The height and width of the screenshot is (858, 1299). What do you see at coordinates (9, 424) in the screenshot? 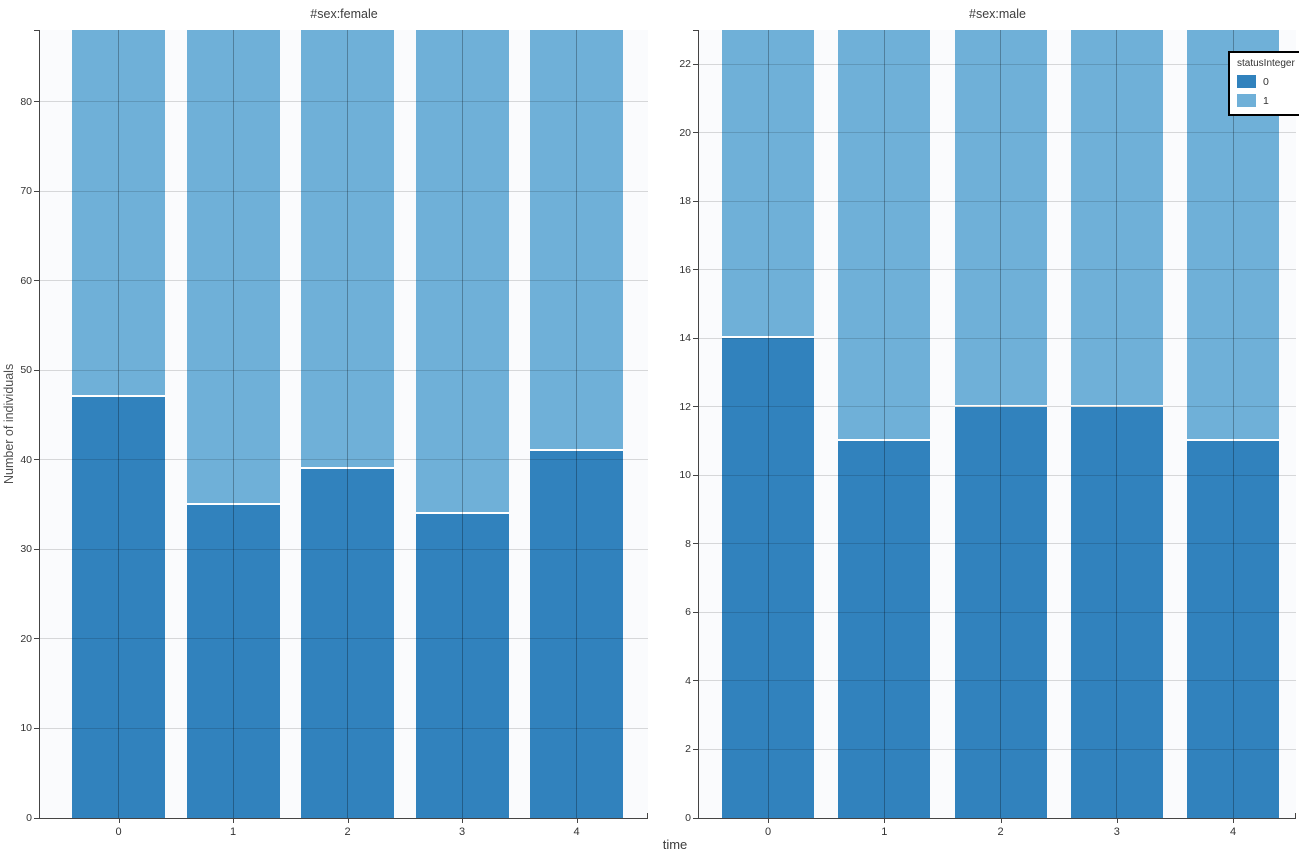
I see `y-axis-title: Number of individuals` at bounding box center [9, 424].